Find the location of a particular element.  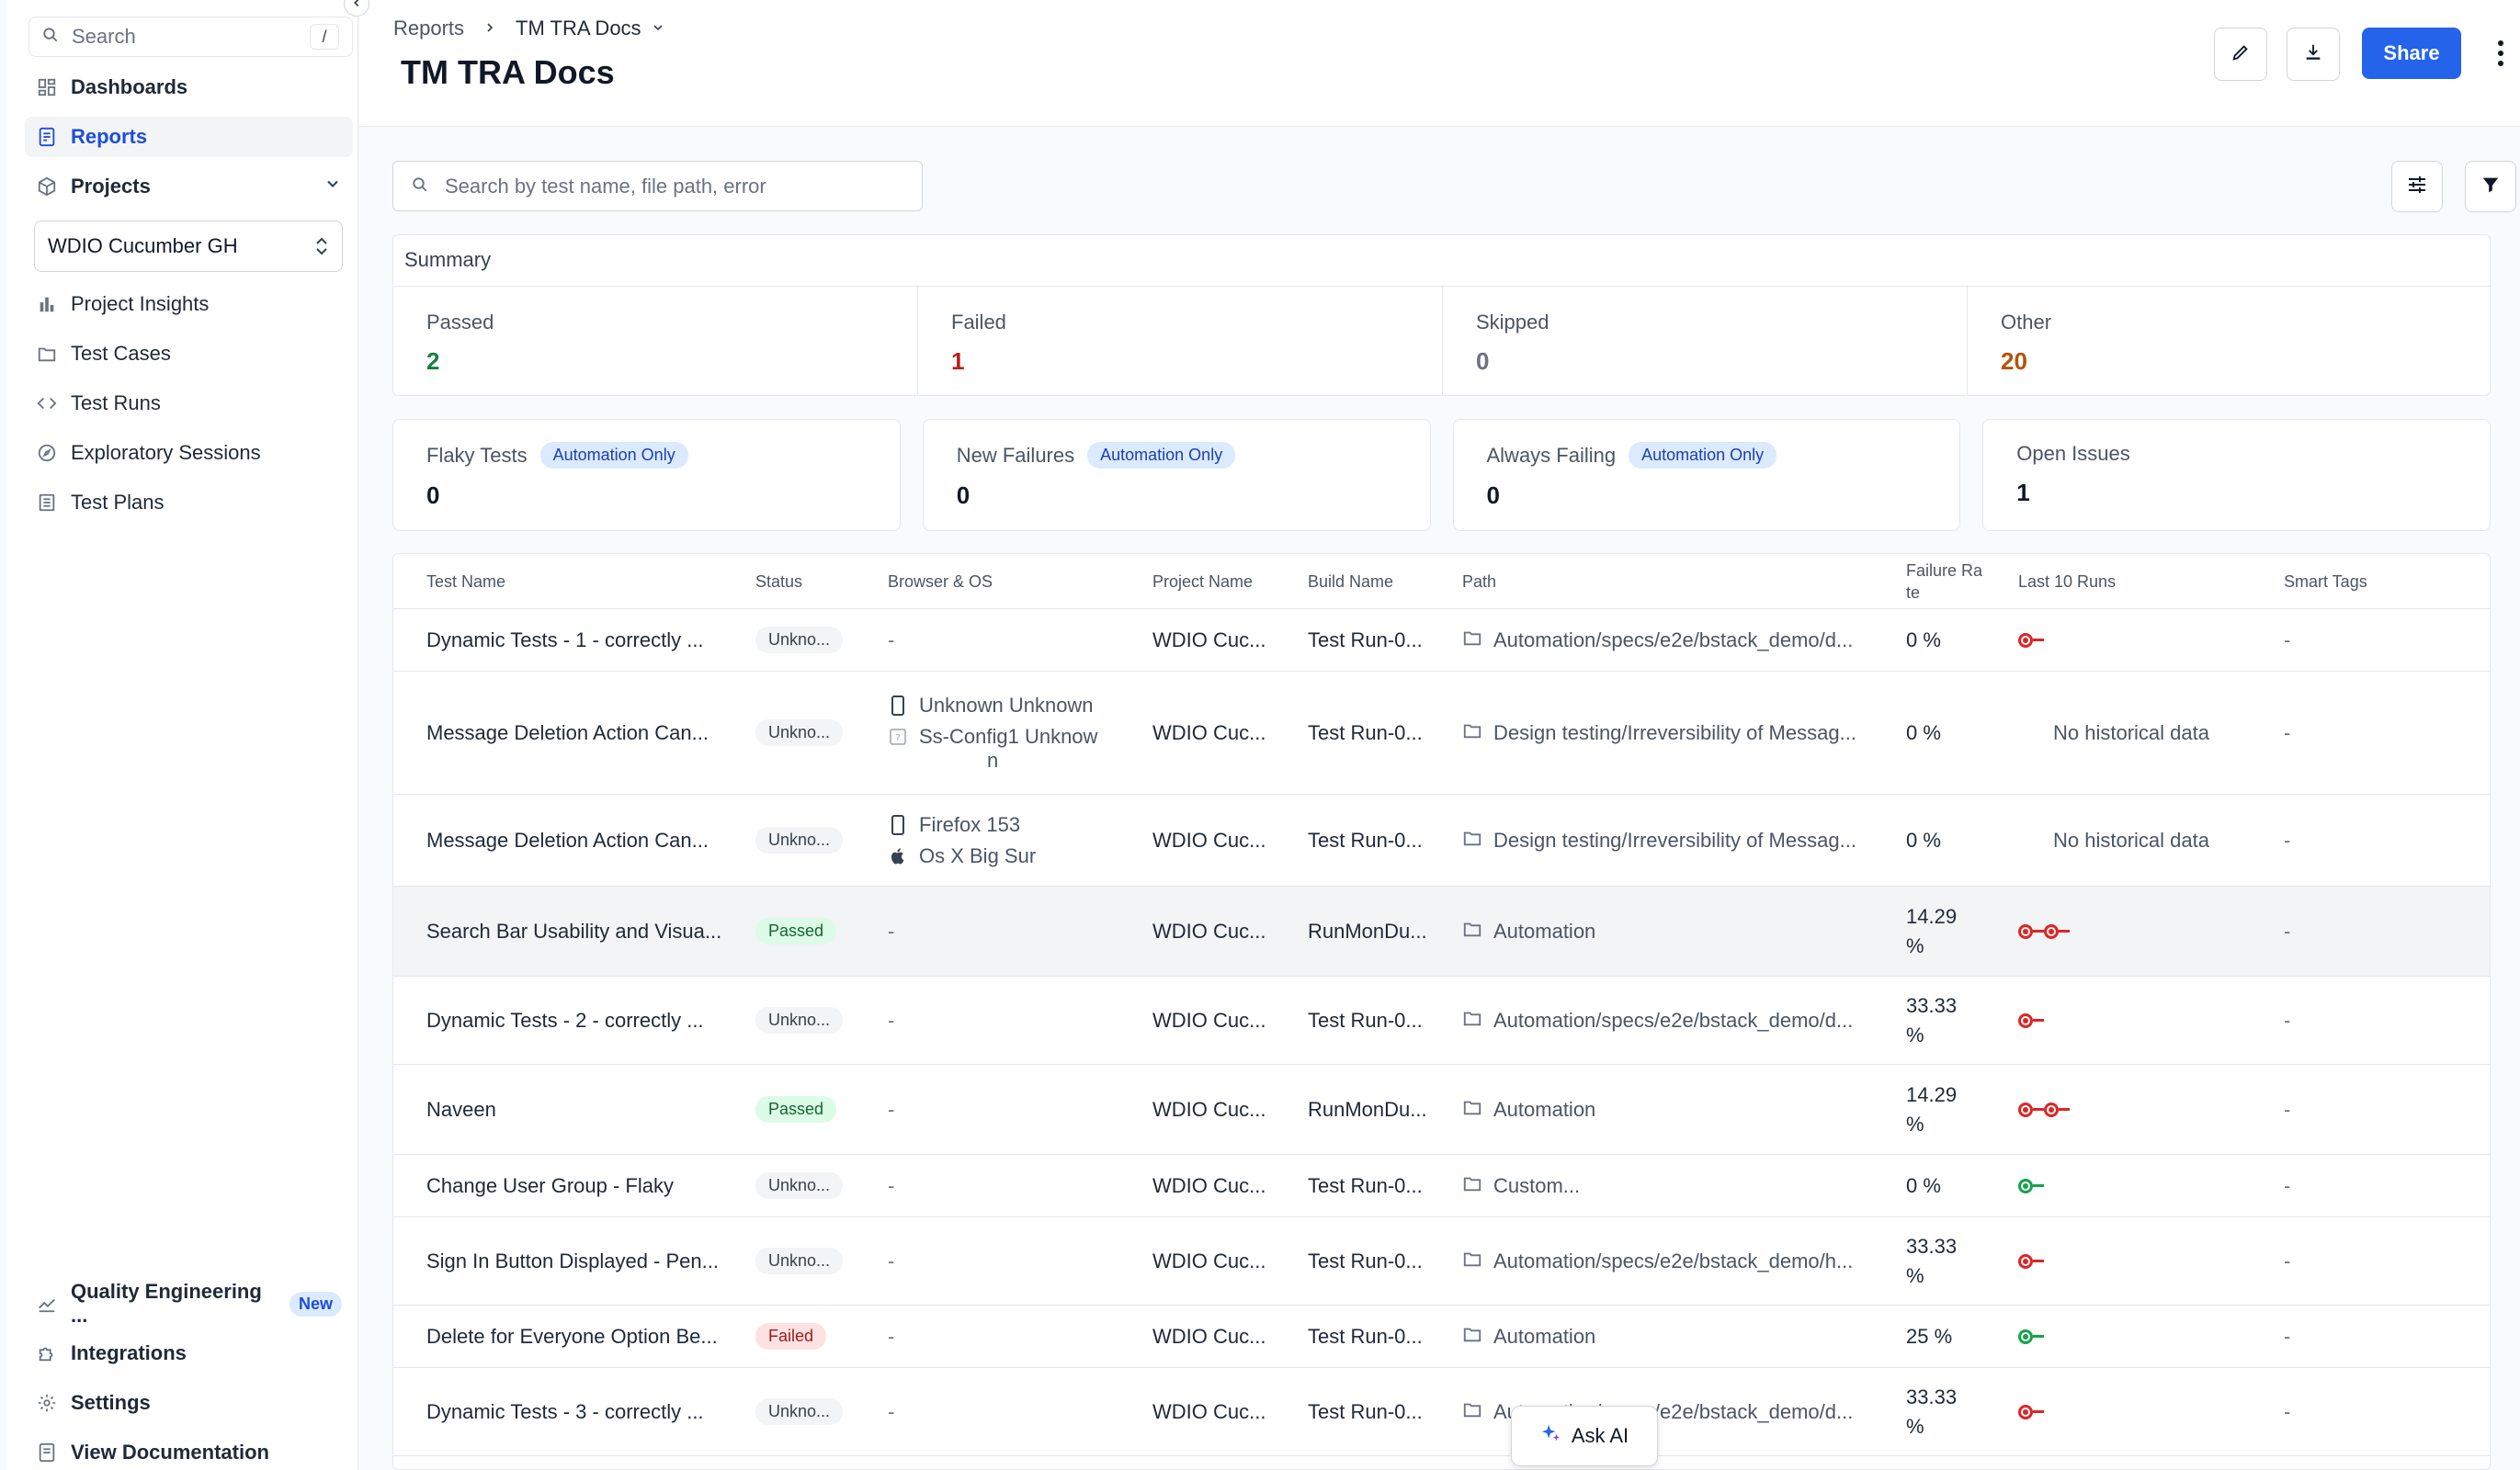

cell-smart-tags: - is located at coordinates (2339, 932).